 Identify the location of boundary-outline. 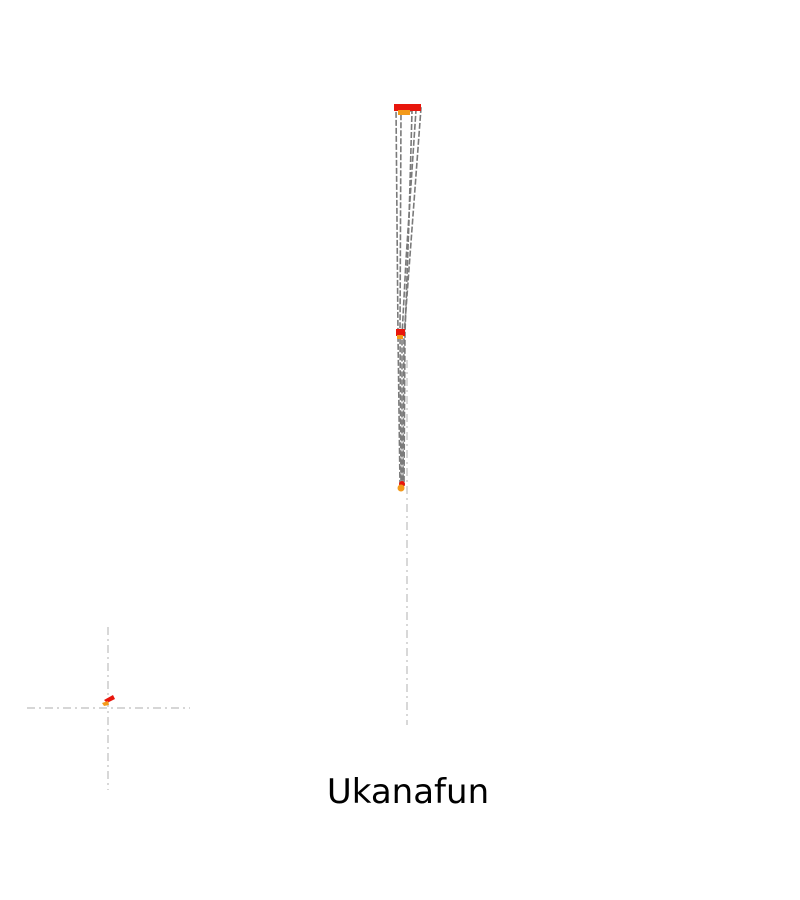
(408, 297).